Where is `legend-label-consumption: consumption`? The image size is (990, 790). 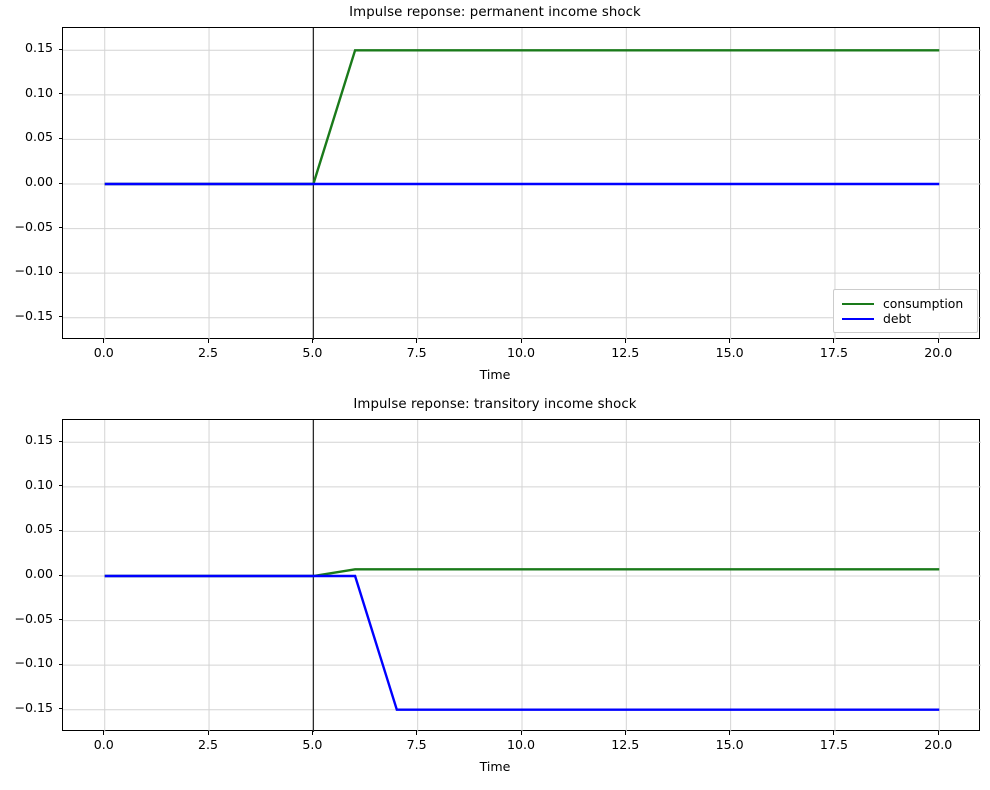 legend-label-consumption: consumption is located at coordinates (923, 303).